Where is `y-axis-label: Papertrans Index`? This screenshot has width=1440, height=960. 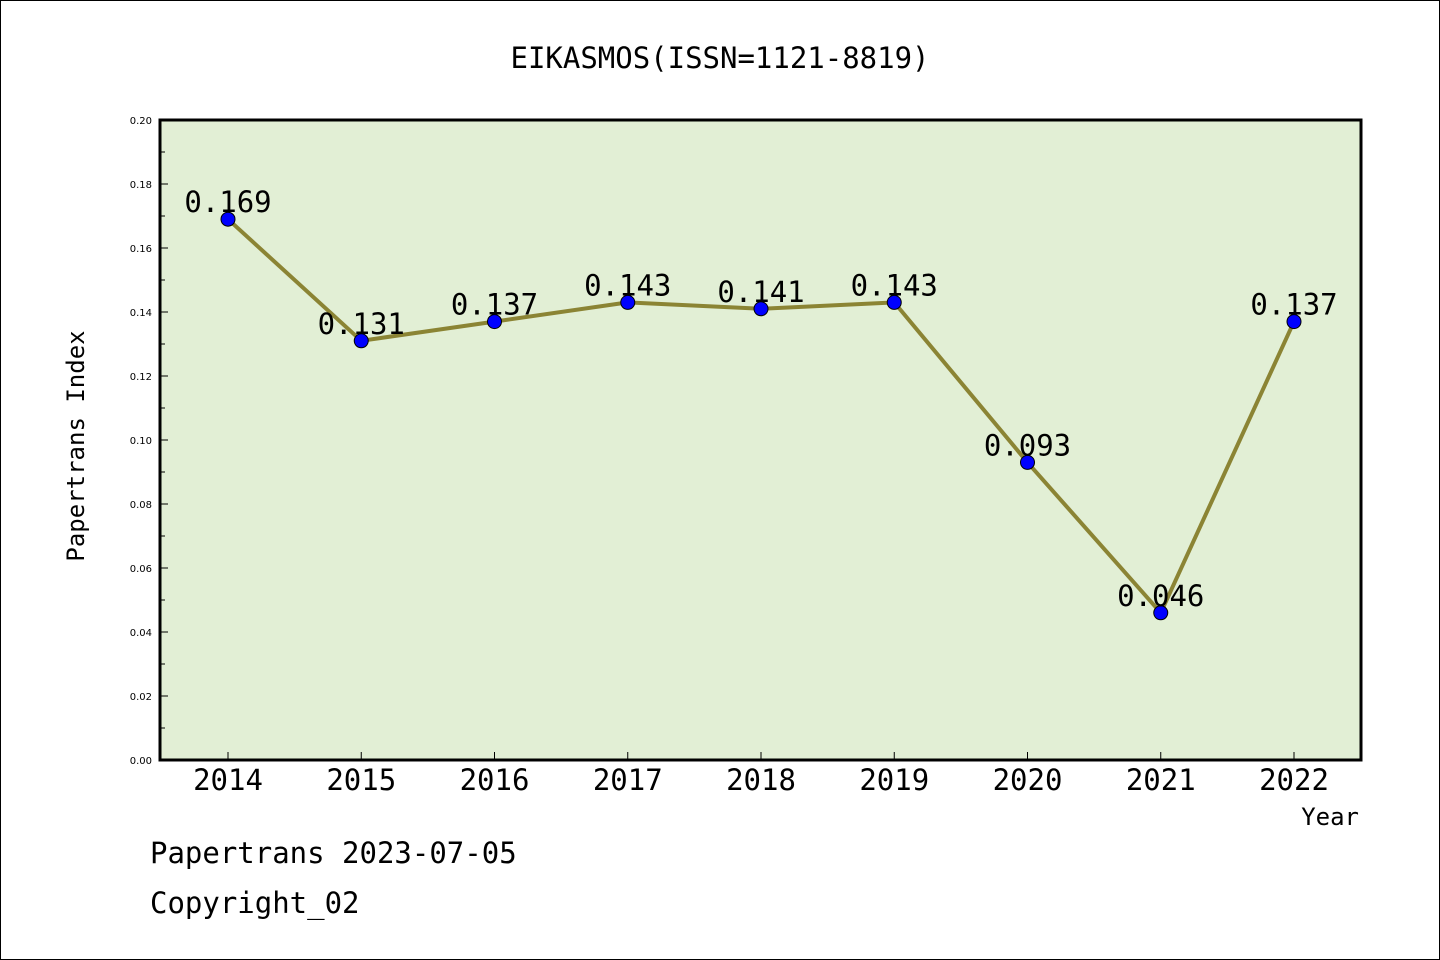 y-axis-label: Papertrans Index is located at coordinates (76, 445).